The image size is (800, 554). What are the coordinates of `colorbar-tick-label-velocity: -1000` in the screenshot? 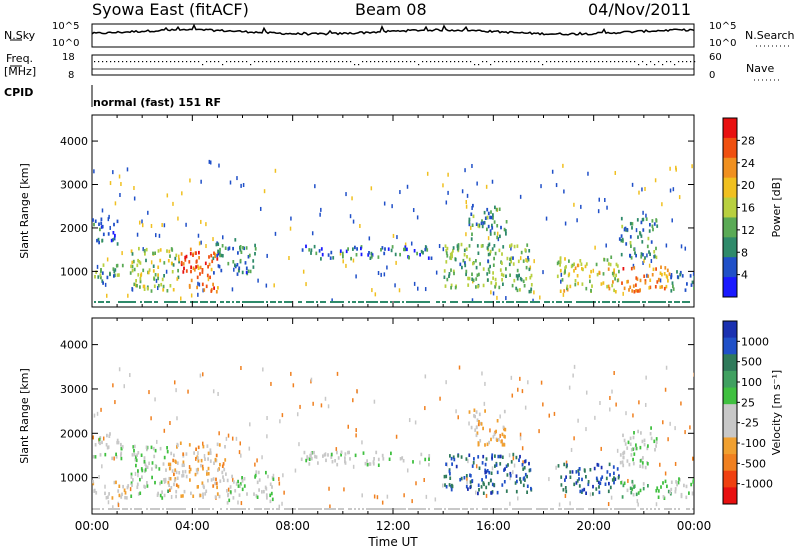 It's located at (757, 484).